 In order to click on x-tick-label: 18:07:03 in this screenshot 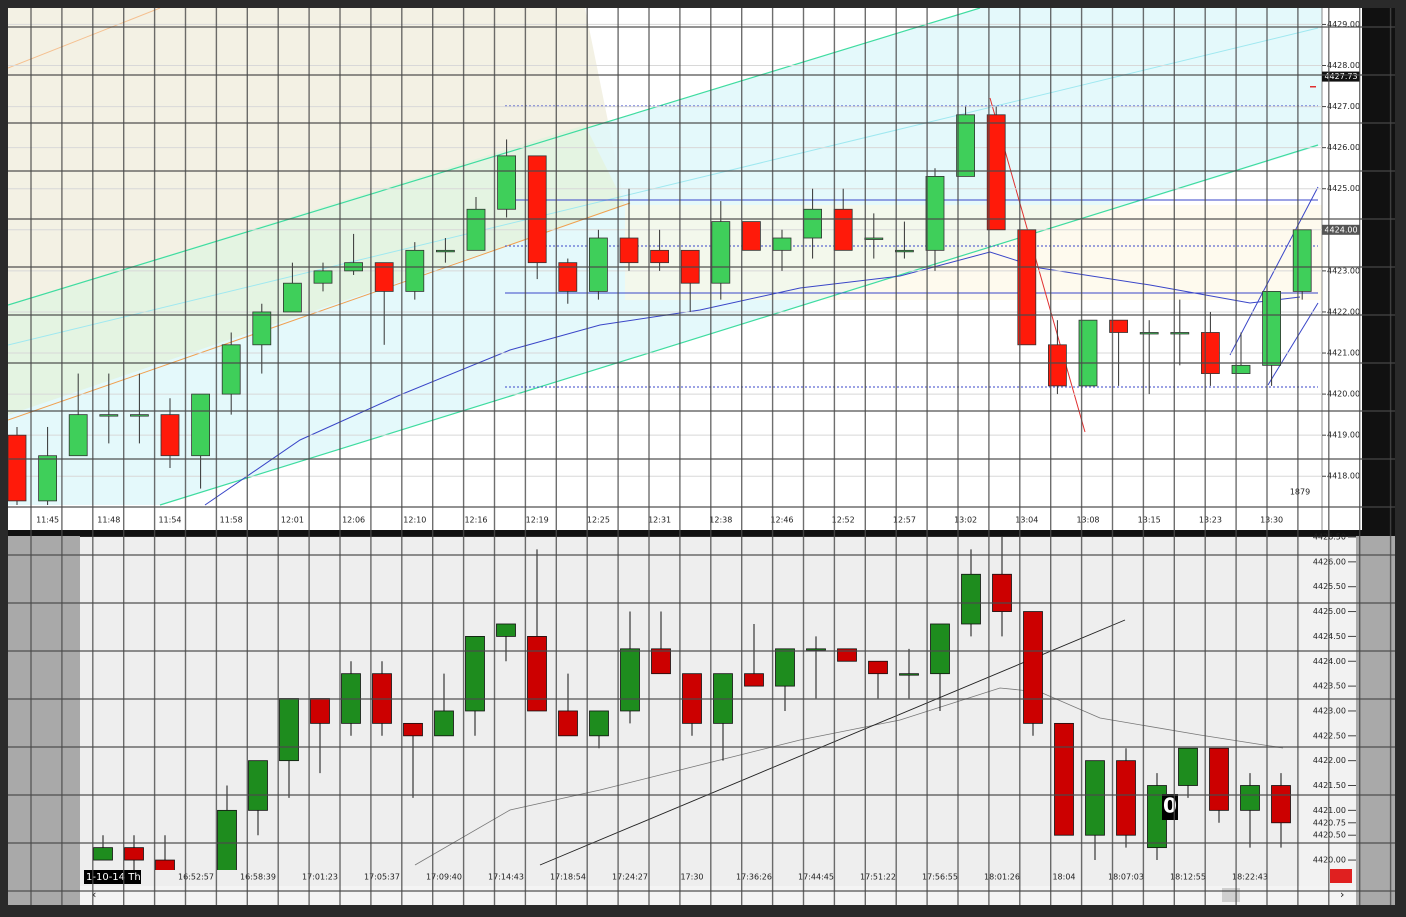, I will do `click(1126, 877)`.